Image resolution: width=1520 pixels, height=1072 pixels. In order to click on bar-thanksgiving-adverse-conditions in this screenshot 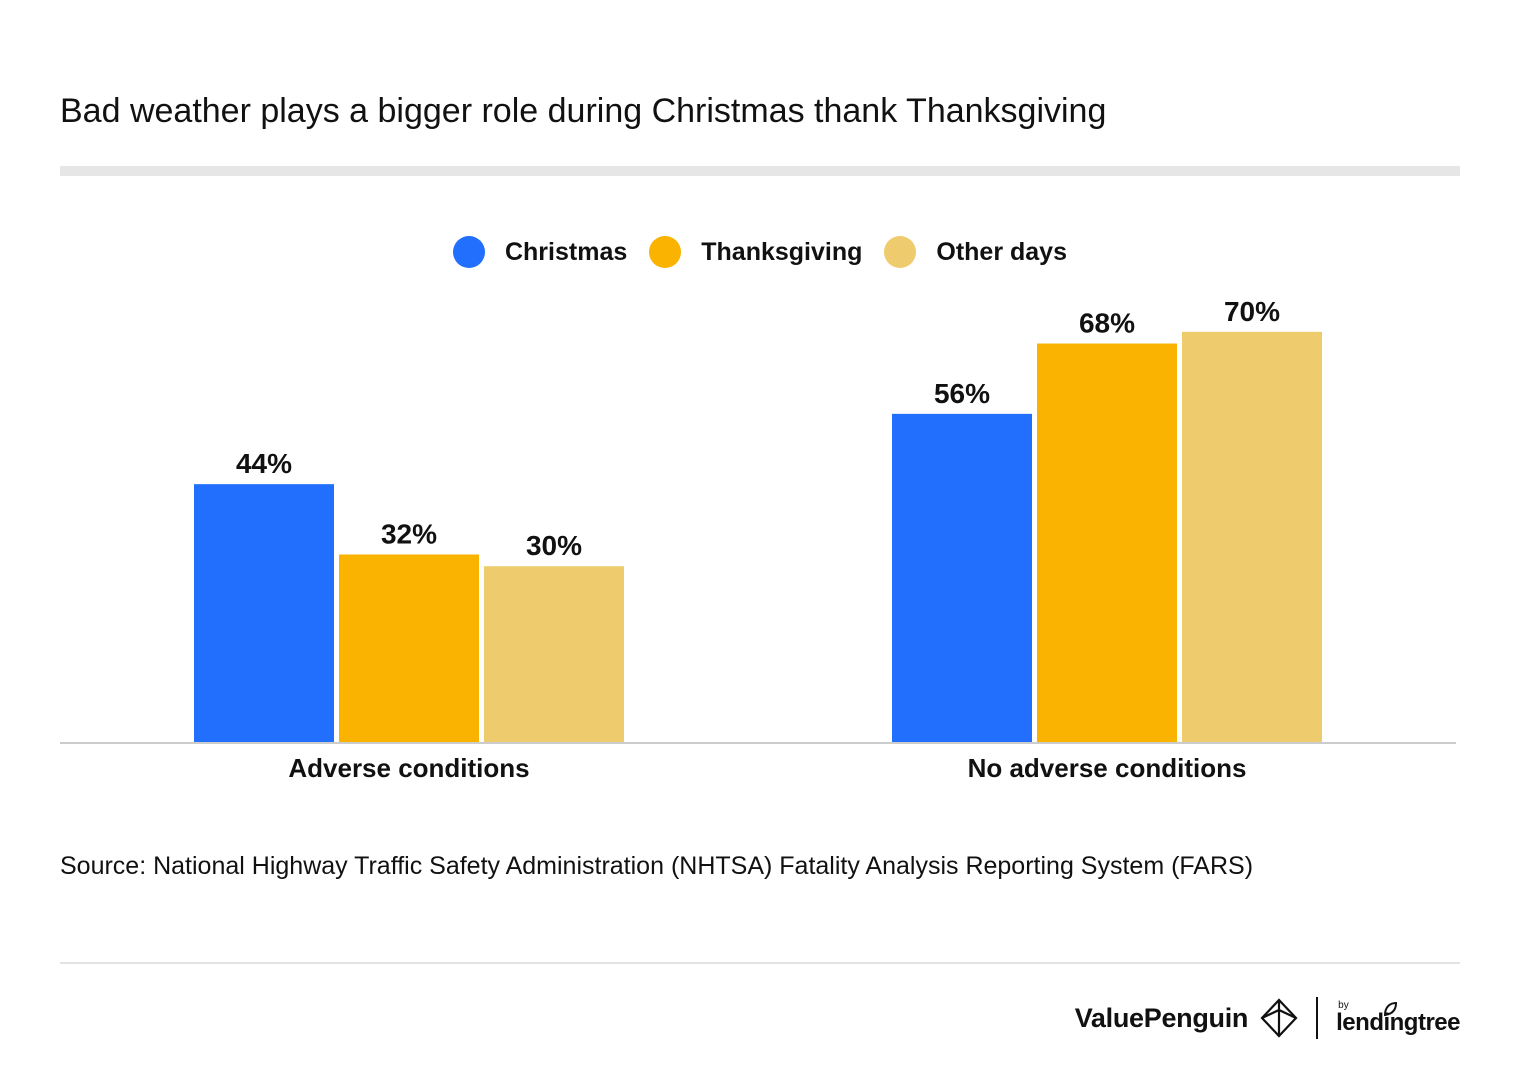, I will do `click(409, 648)`.